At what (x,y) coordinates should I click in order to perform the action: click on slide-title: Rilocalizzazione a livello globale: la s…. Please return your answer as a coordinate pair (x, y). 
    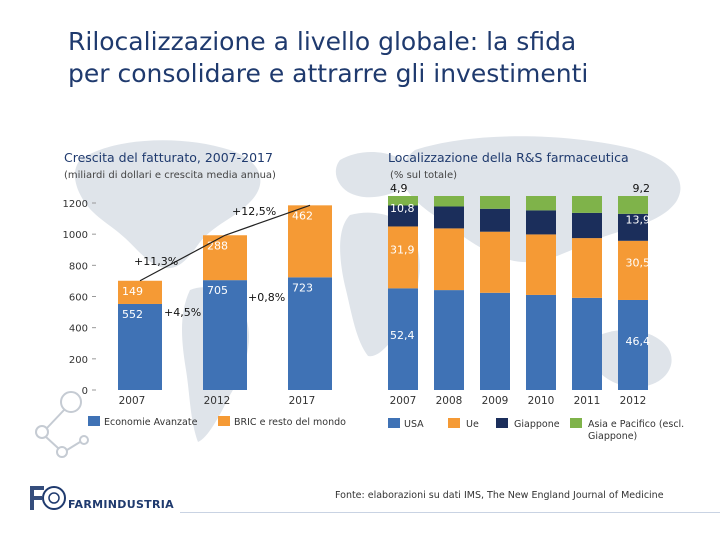
    Looking at the image, I should click on (388, 58).